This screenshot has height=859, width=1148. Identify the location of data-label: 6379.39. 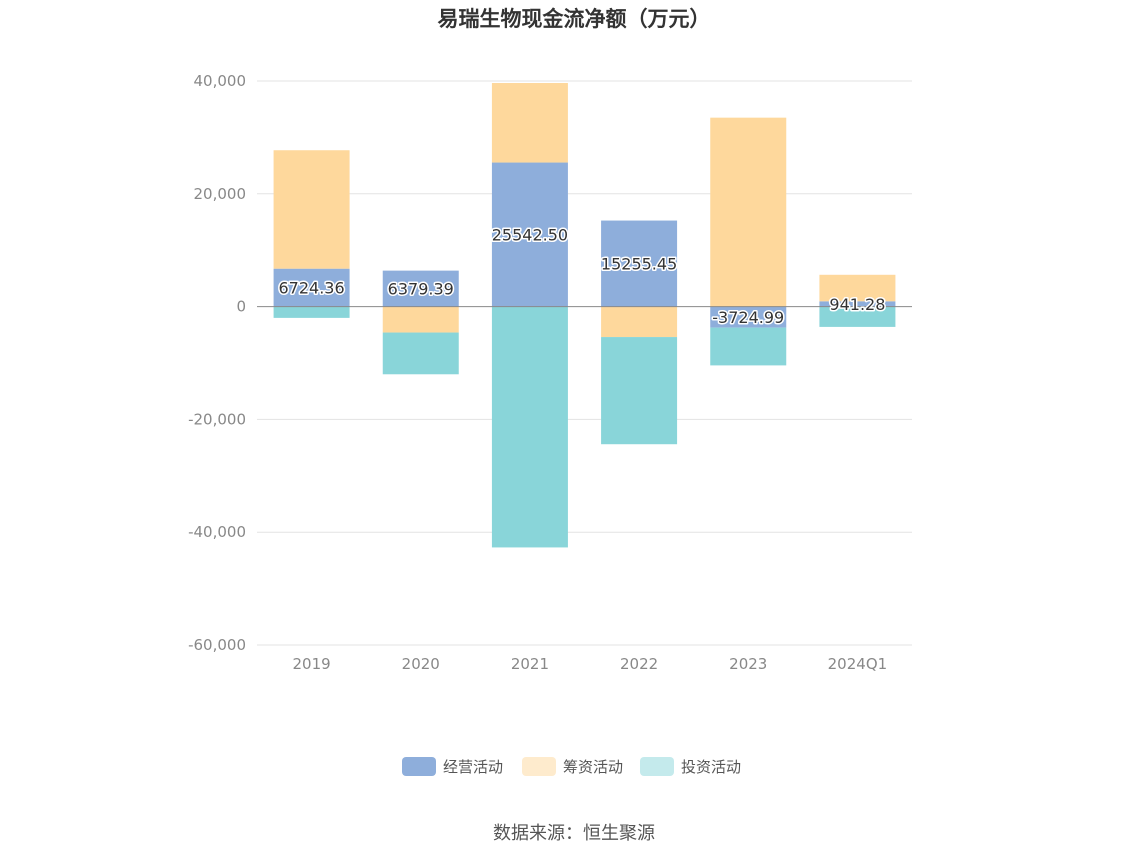
(421, 289).